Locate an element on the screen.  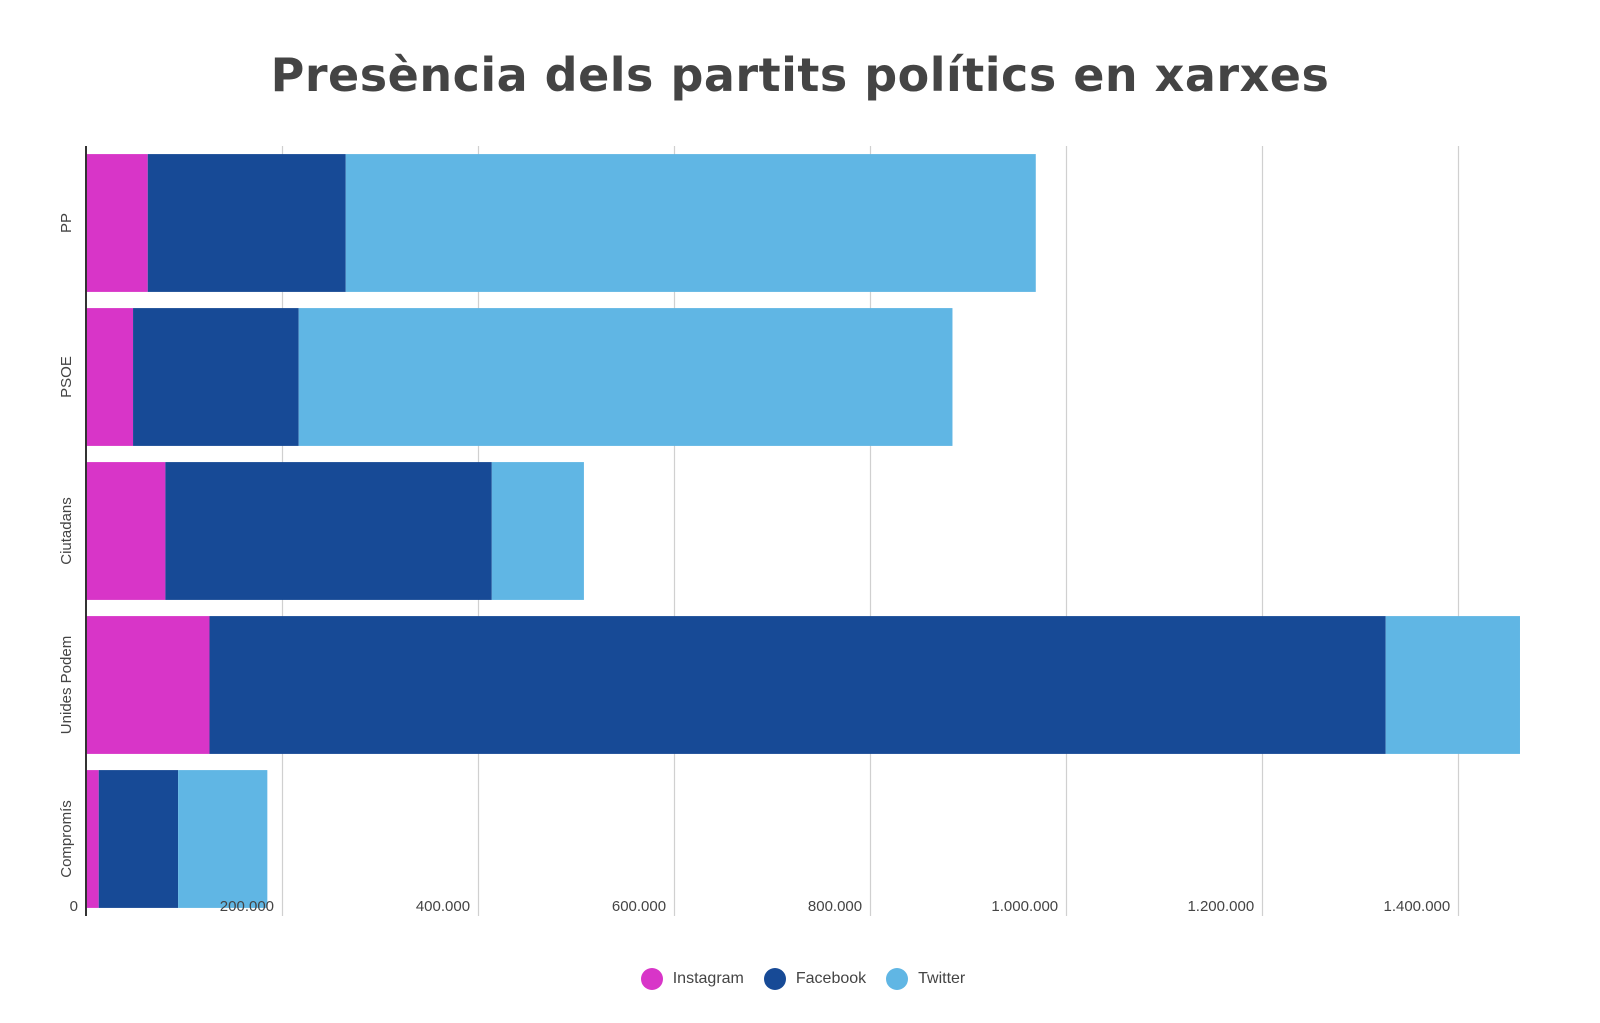
legend-item-facebook: Facebook is located at coordinates (815, 979).